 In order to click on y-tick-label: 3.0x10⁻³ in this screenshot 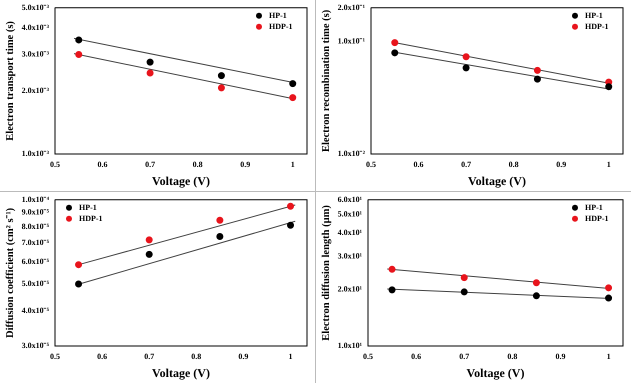, I will do `click(36, 53)`.